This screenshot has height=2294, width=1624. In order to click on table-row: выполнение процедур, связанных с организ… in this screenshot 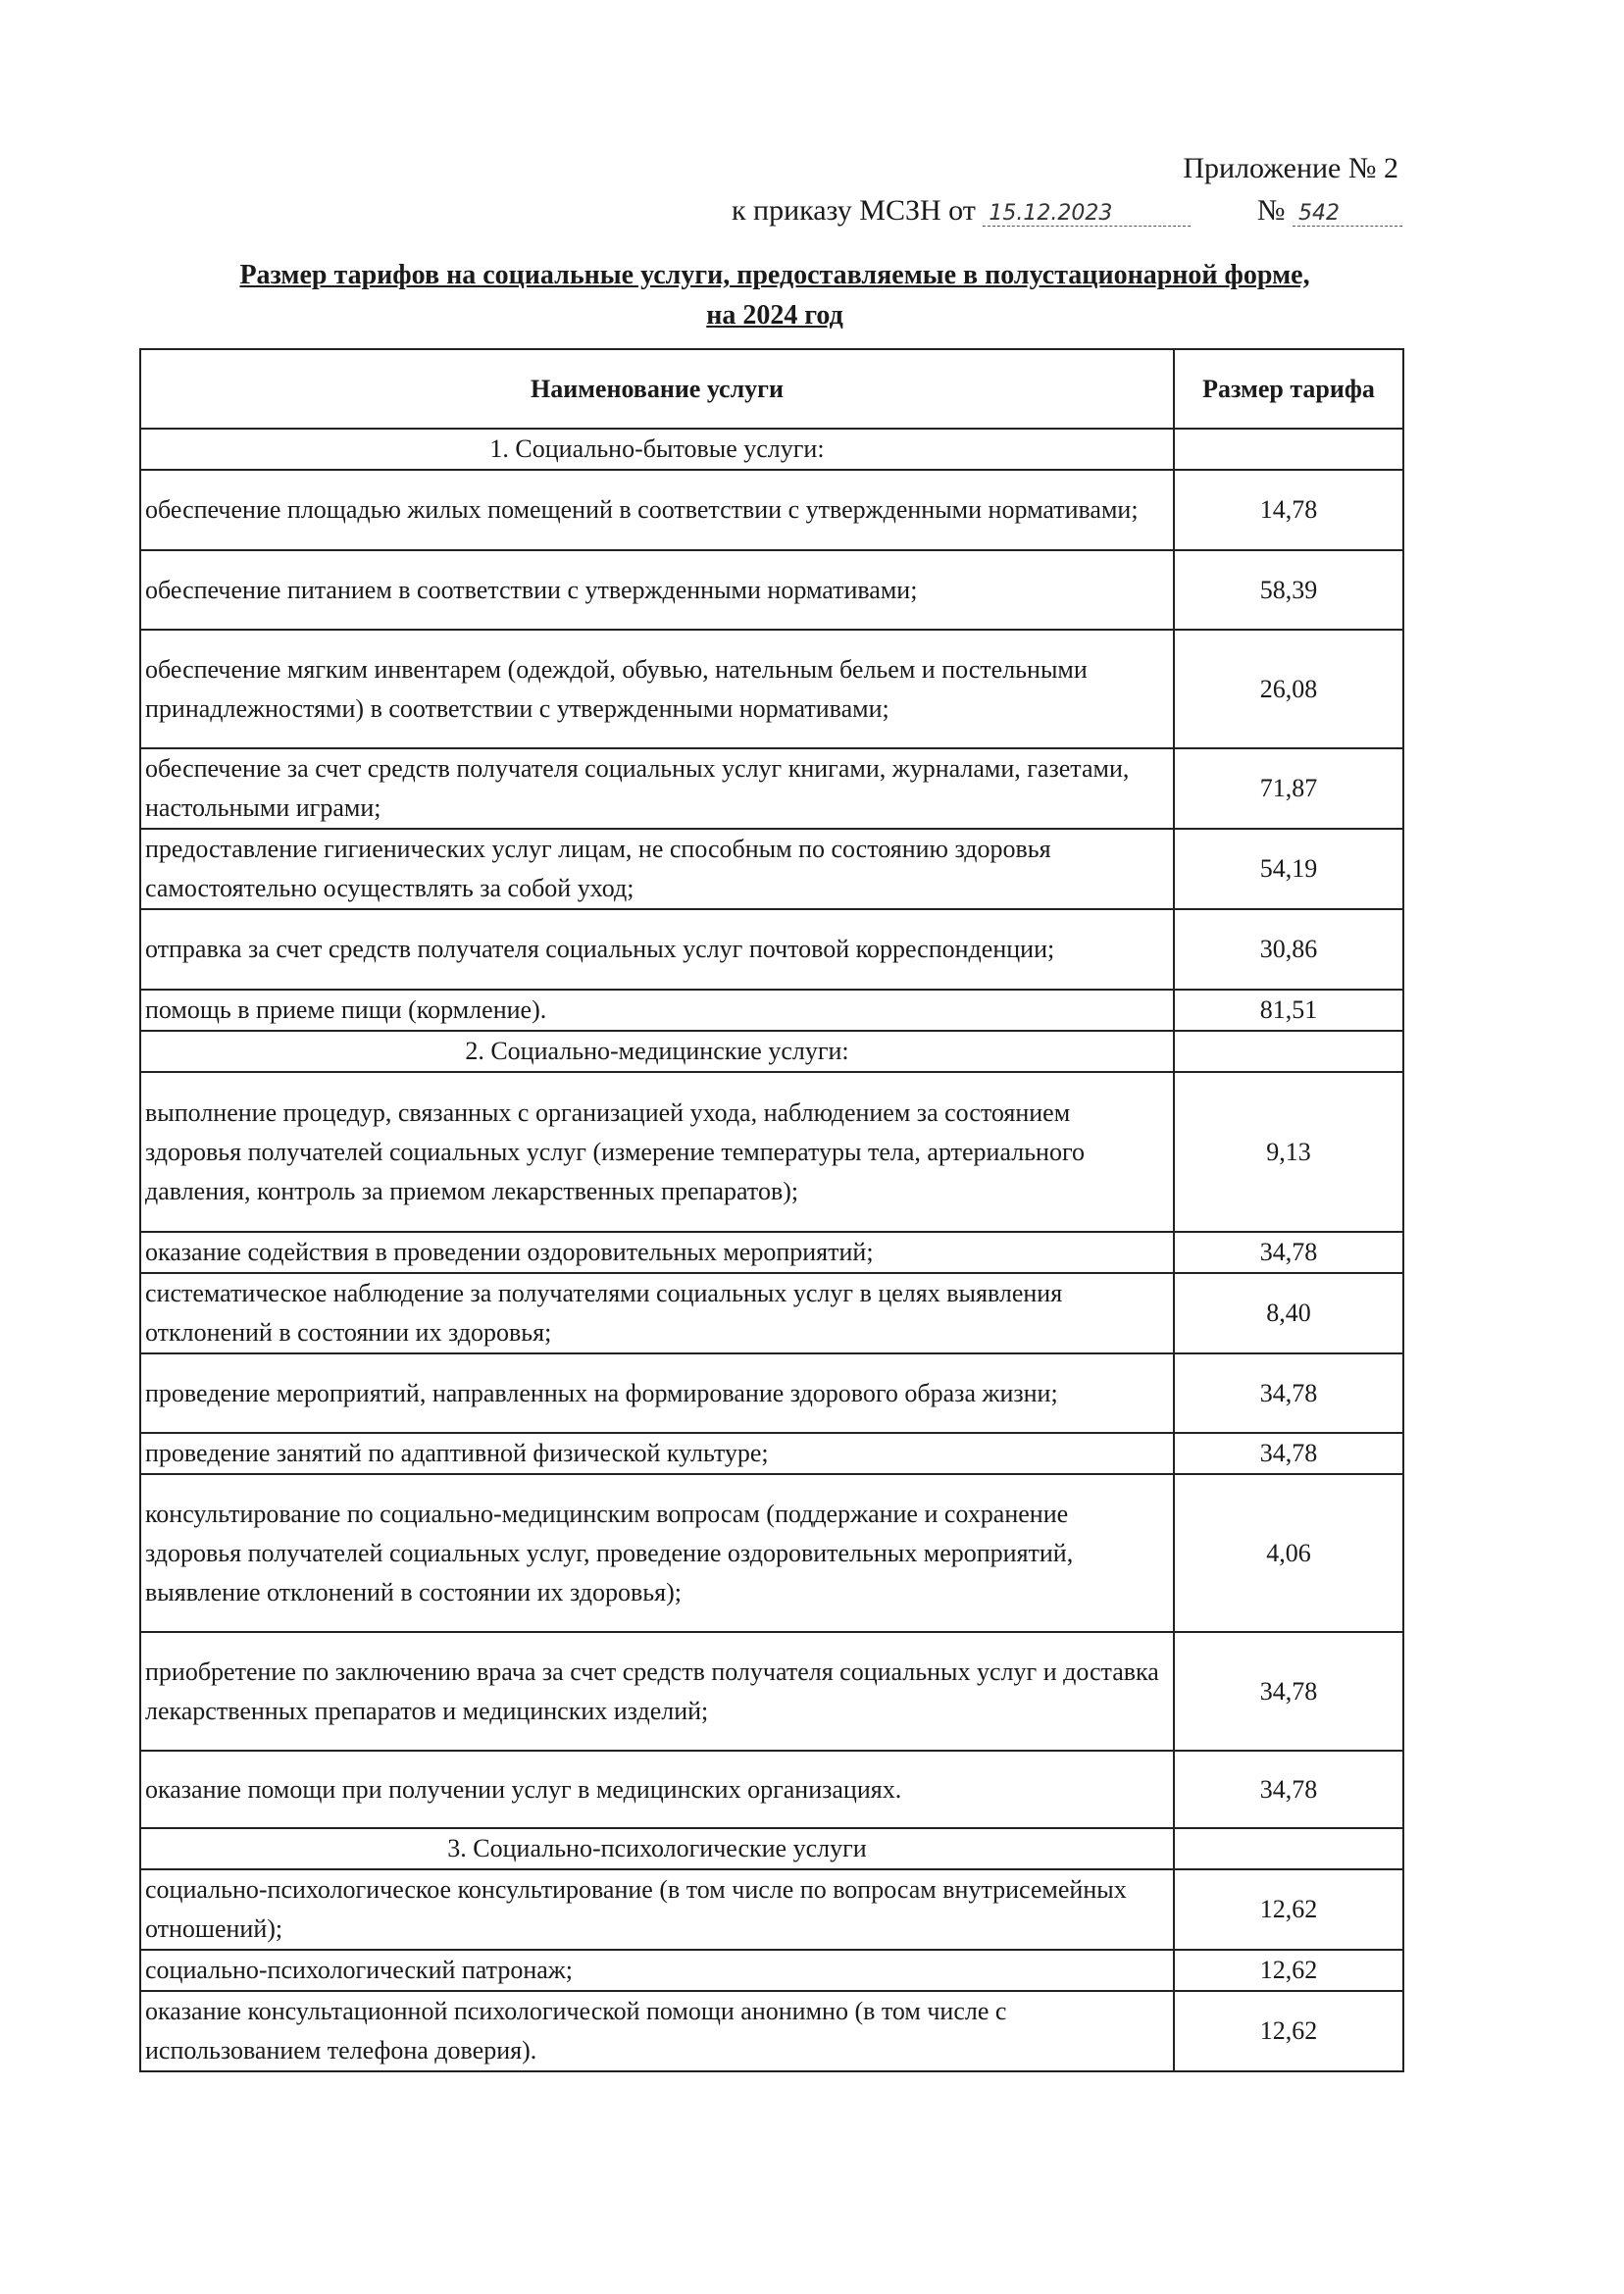, I will do `click(771, 1152)`.